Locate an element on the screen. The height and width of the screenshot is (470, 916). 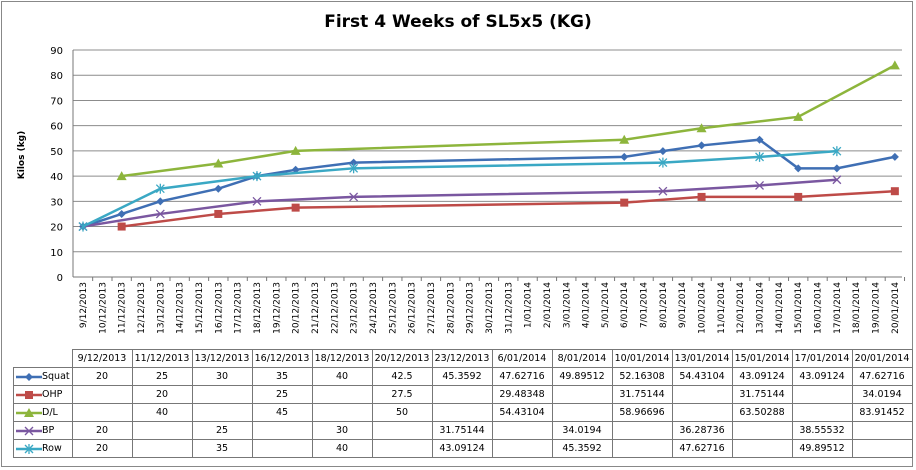
table-header-date: 10/01/2014 is located at coordinates (642, 358).